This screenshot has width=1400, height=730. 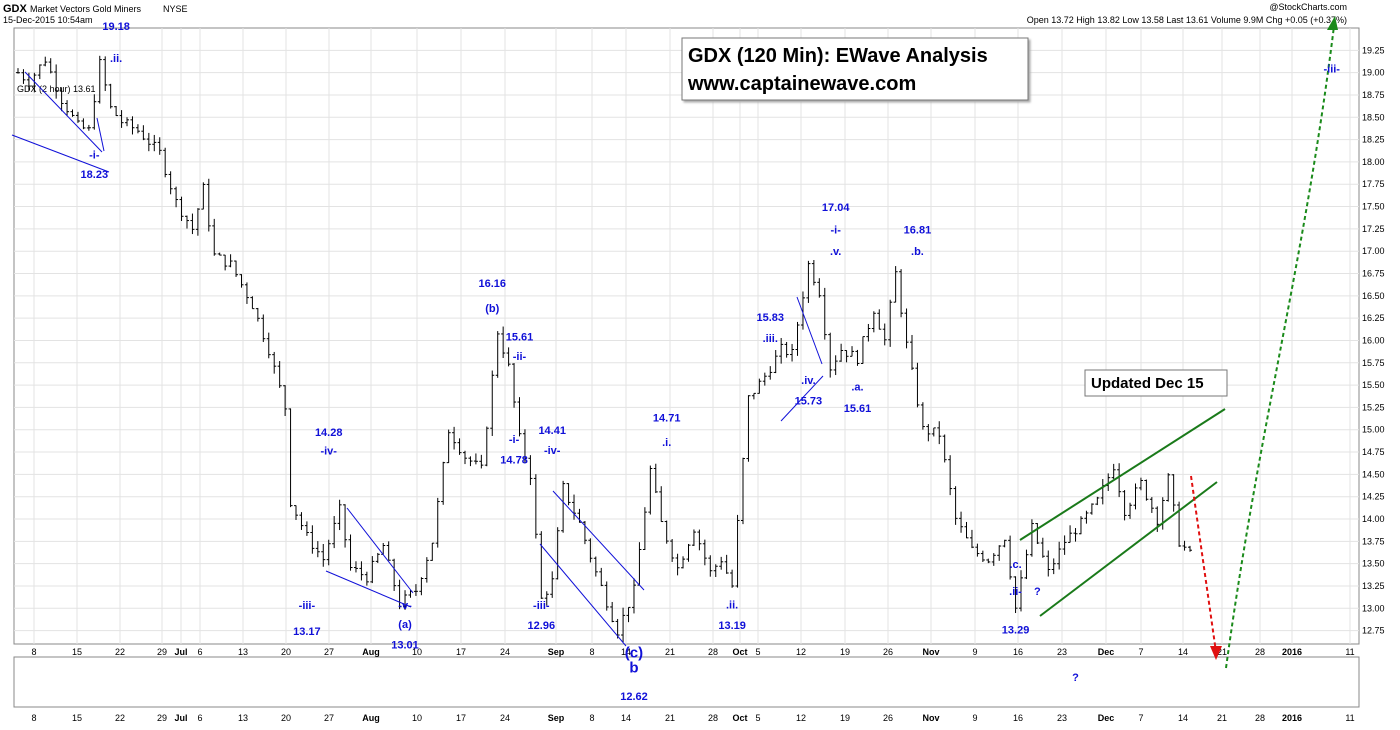 I want to click on title-line-1: GDX (120 Min): EWave Analysis, so click(x=838, y=56).